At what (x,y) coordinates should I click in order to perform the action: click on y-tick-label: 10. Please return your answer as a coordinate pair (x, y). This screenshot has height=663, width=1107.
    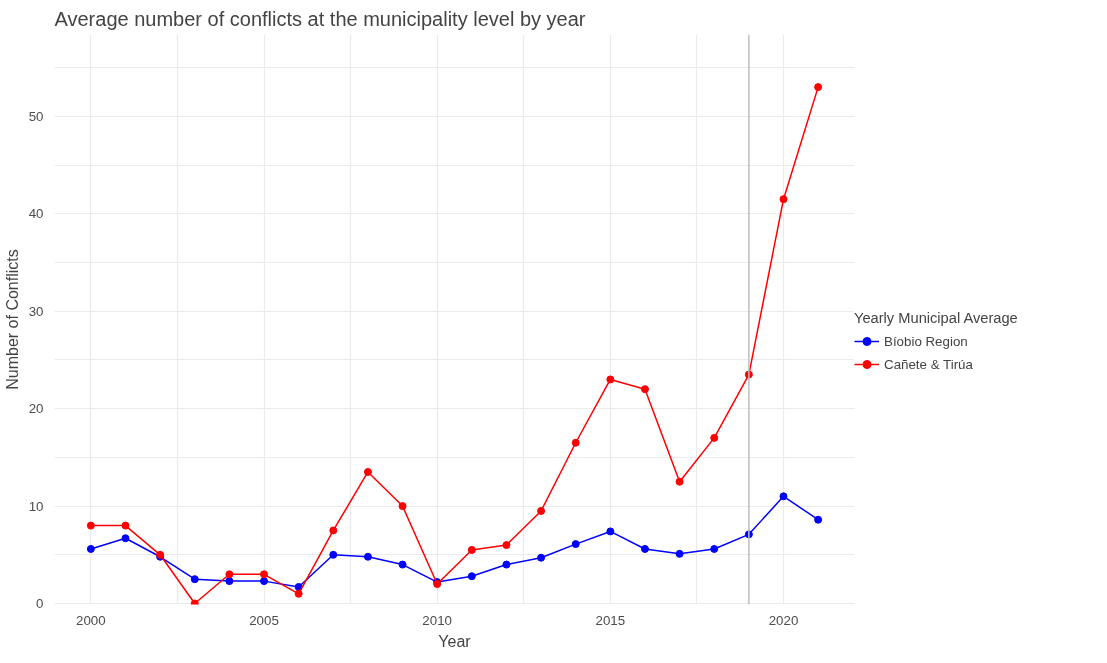
    Looking at the image, I should click on (36, 506).